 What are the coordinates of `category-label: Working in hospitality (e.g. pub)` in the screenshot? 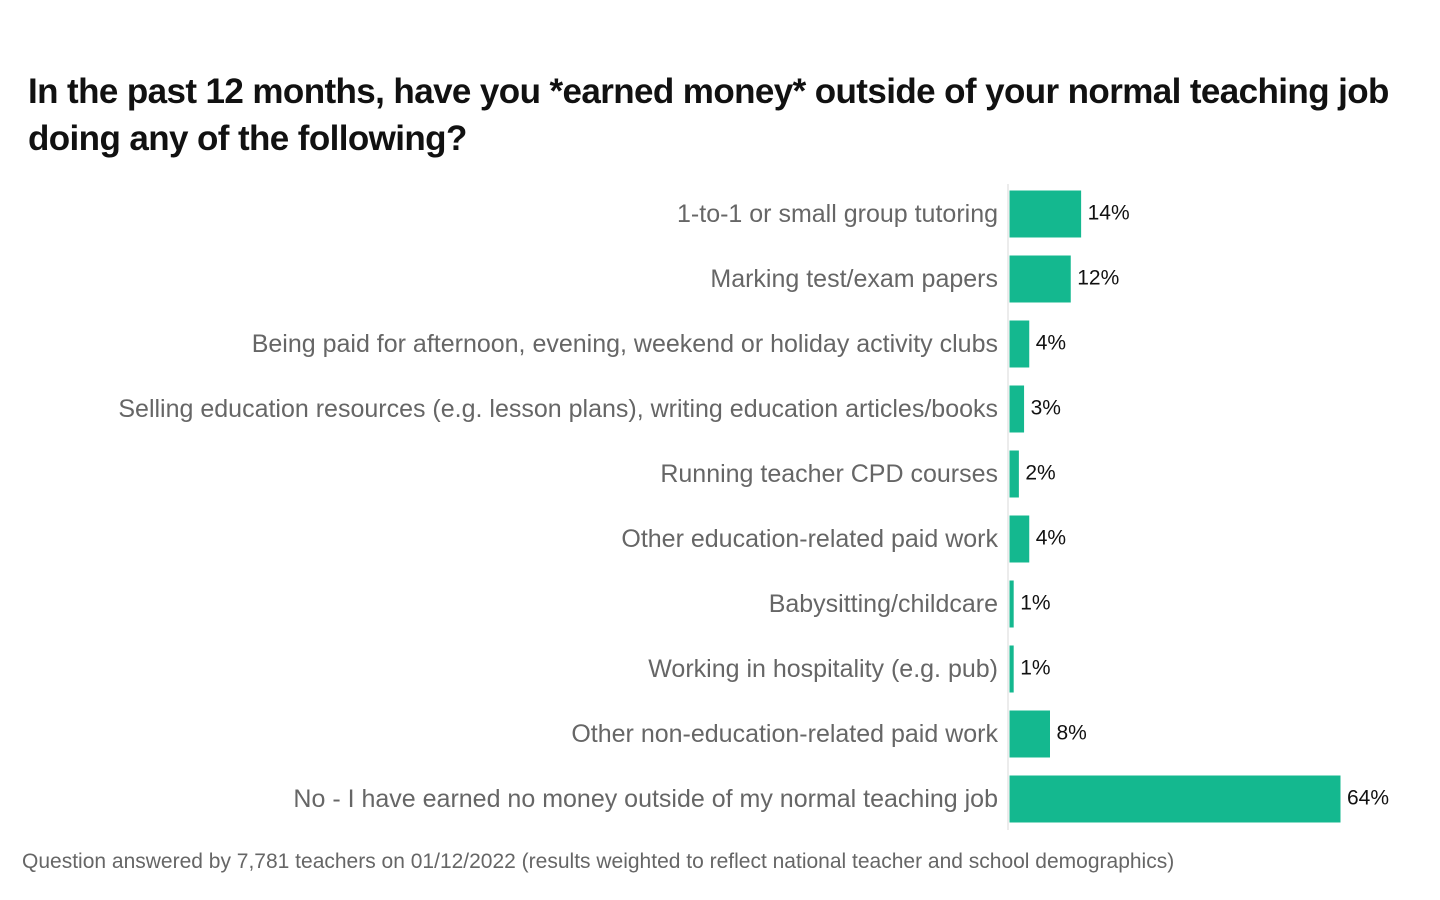 It's located at (823, 669).